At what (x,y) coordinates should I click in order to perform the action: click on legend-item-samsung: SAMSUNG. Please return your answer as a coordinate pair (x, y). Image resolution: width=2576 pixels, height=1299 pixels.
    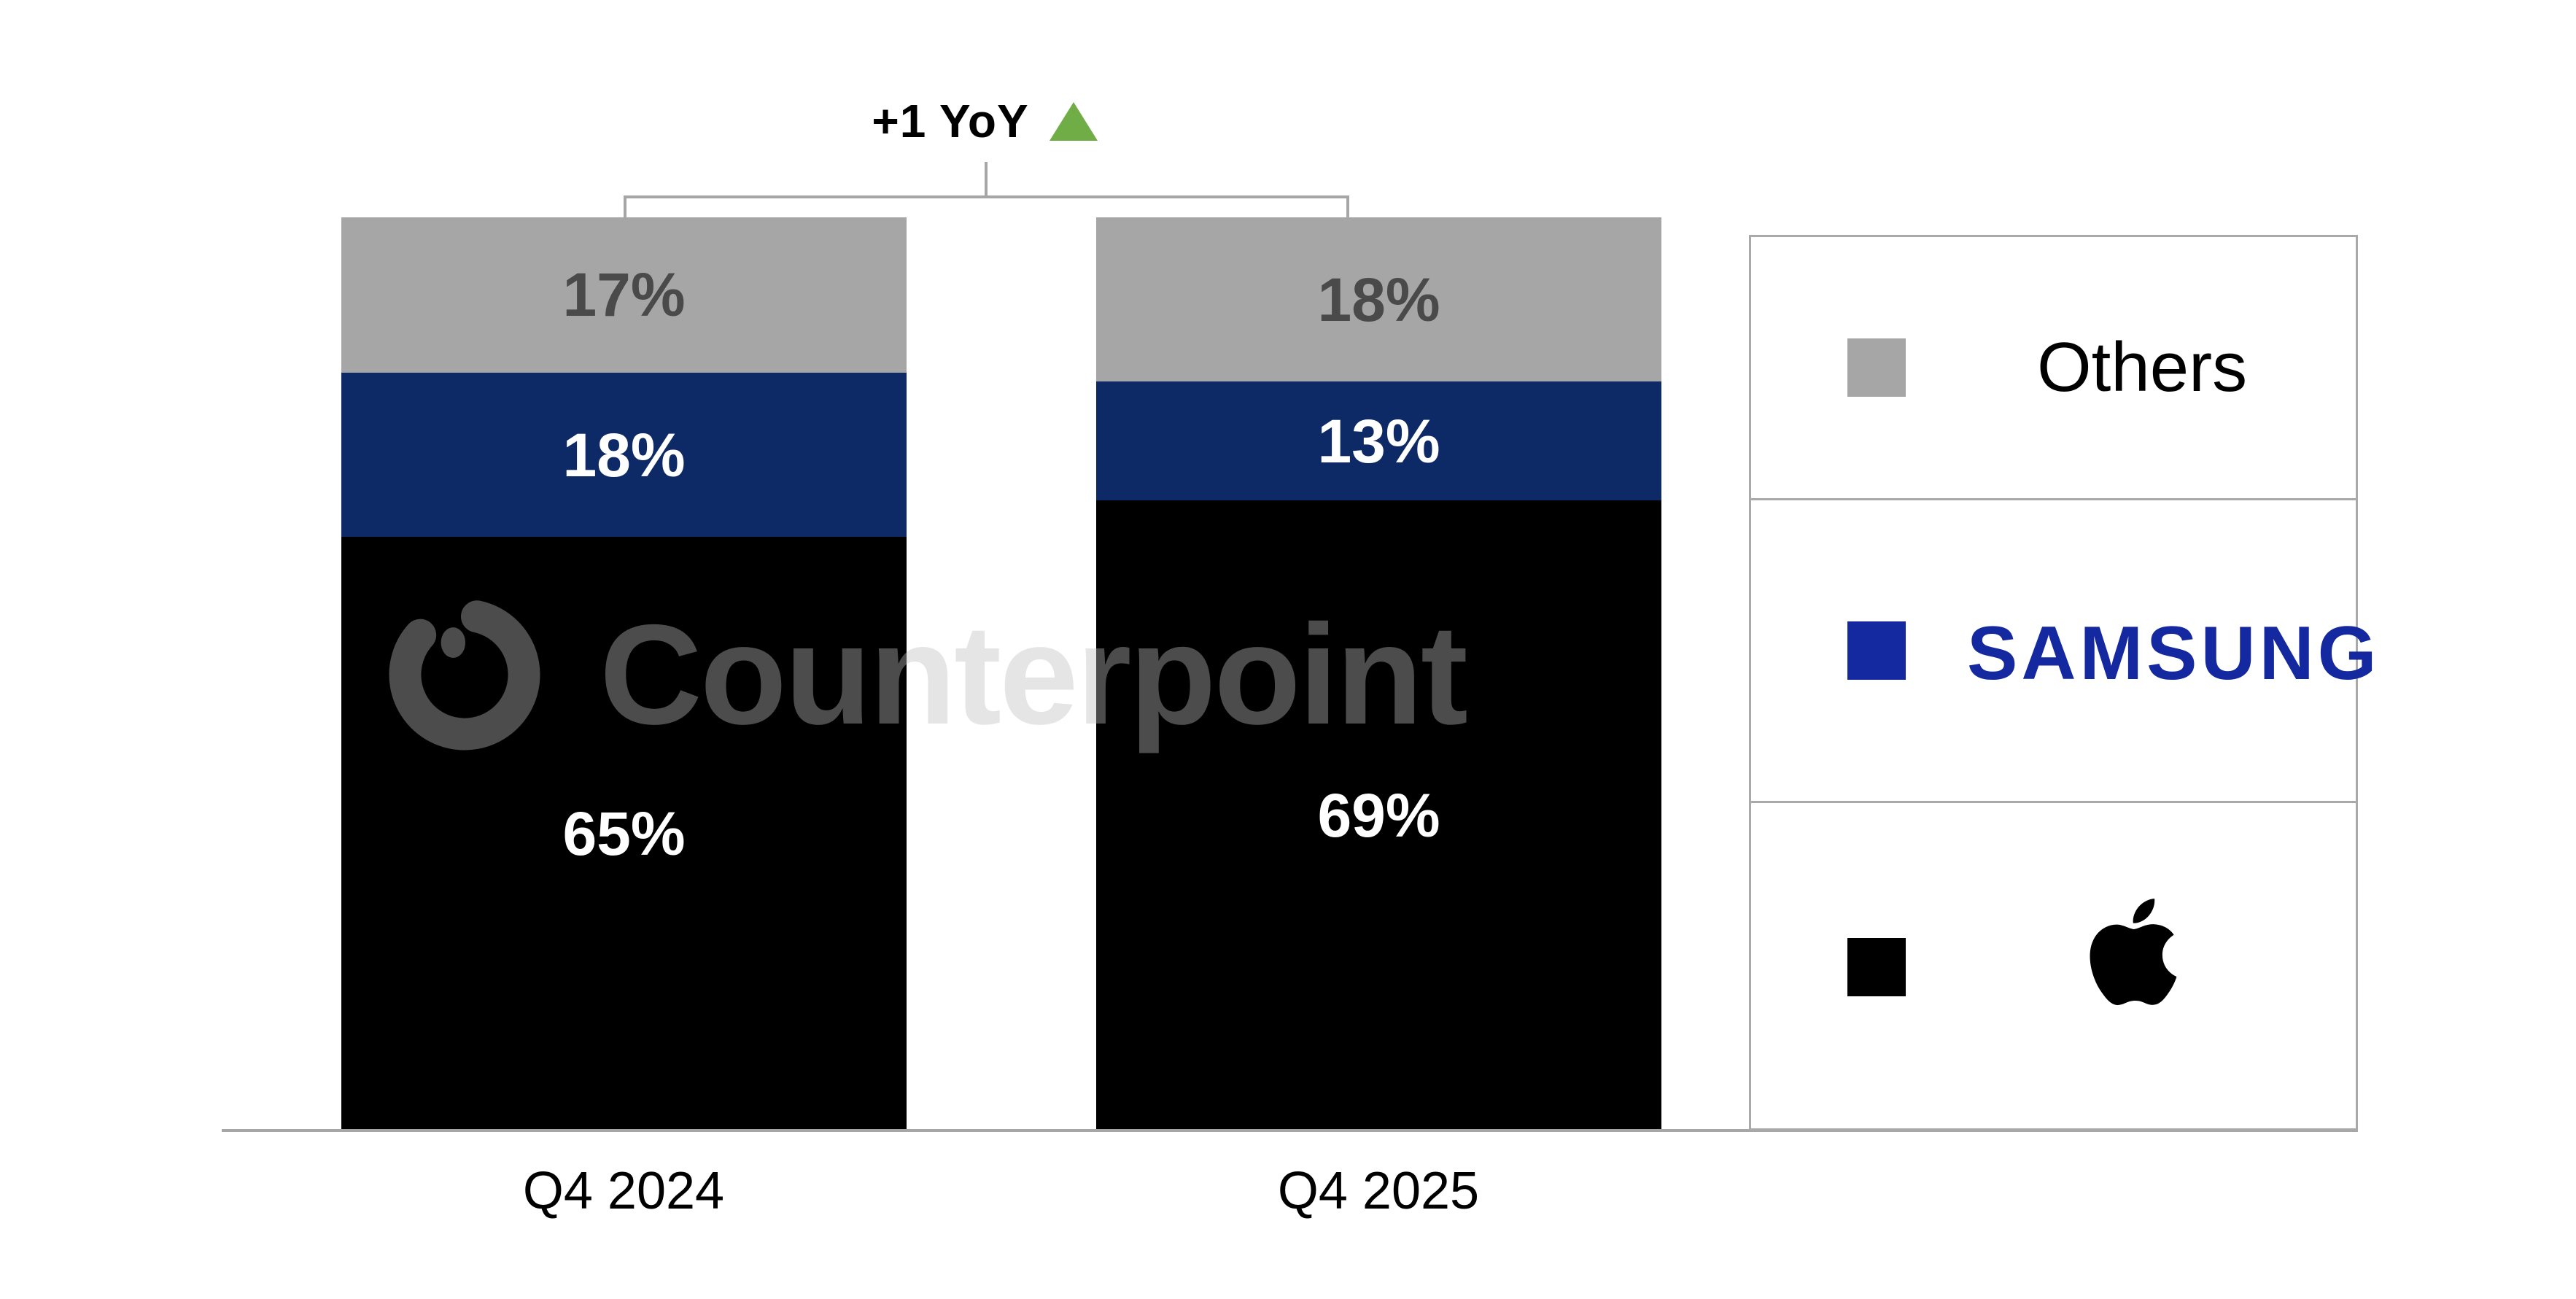
    Looking at the image, I should click on (2064, 649).